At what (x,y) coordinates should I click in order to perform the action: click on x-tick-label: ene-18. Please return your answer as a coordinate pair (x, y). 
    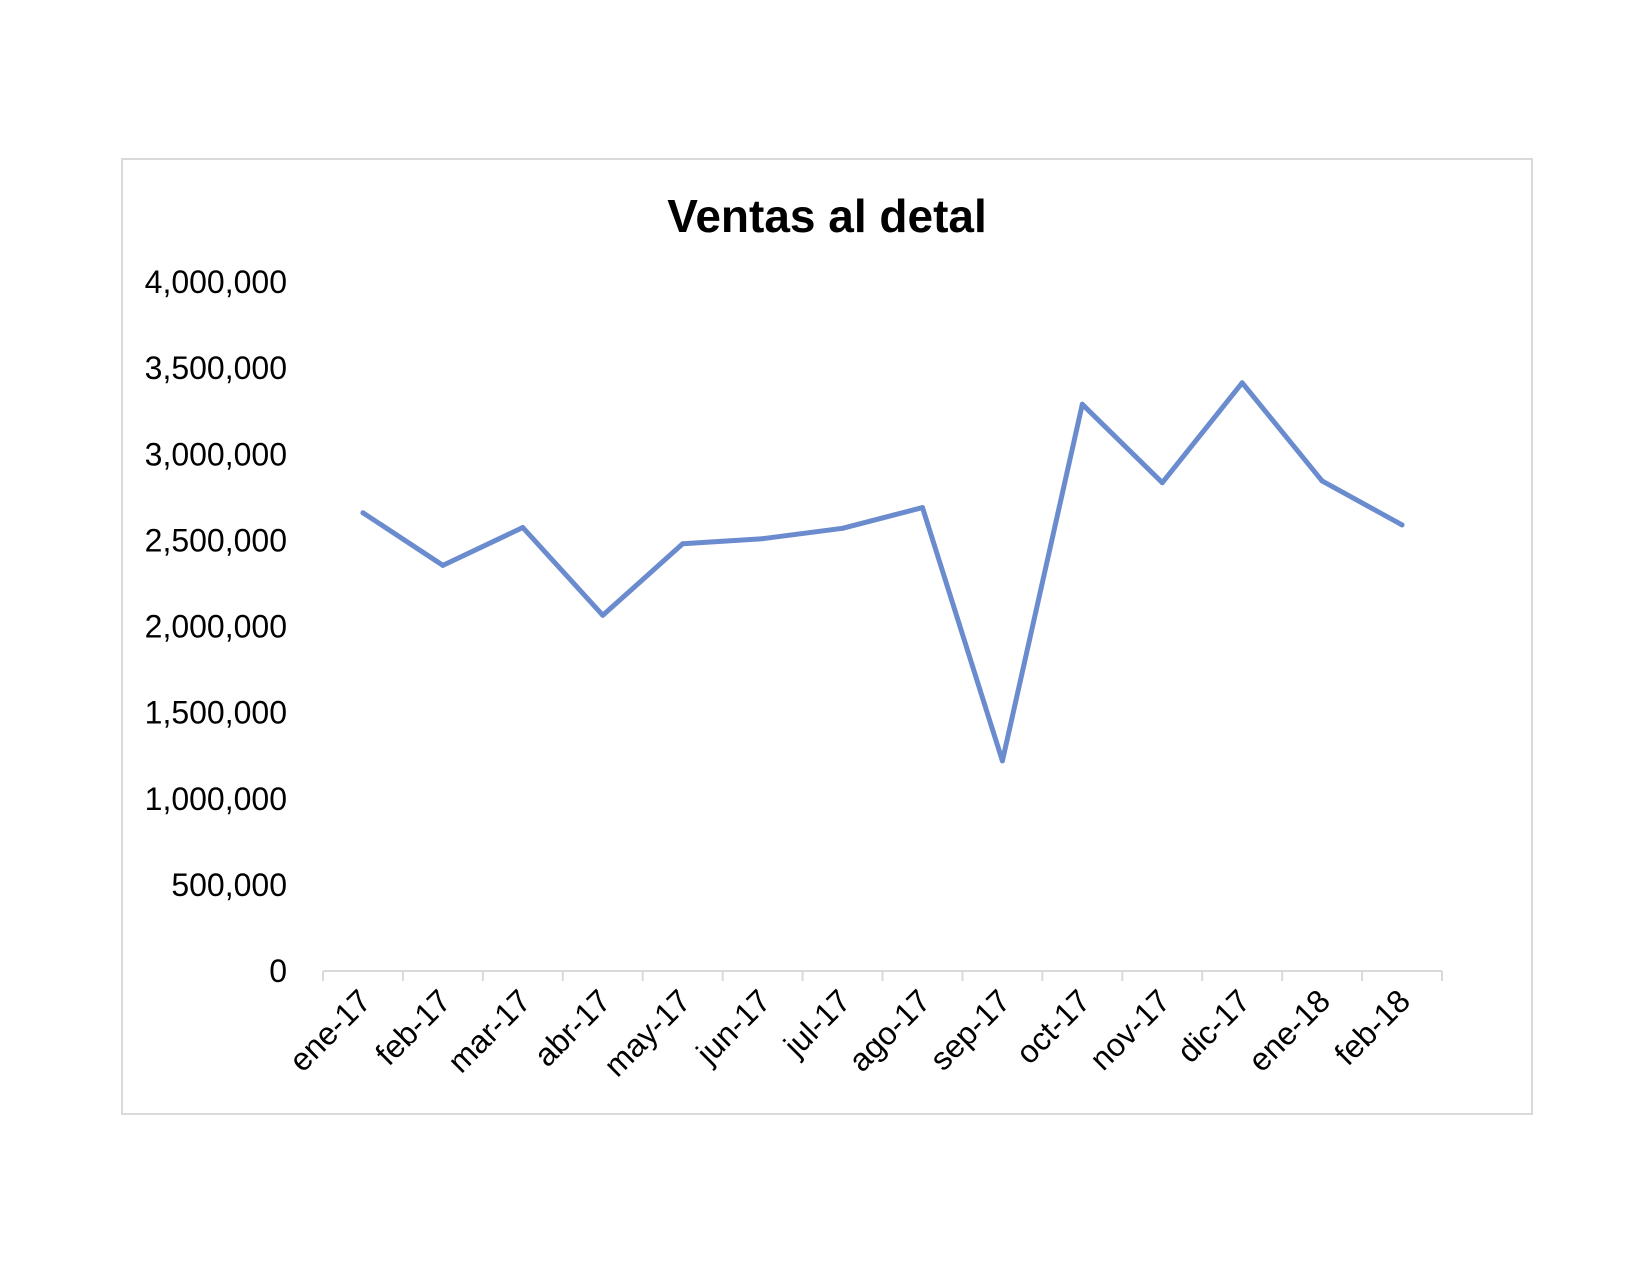
    Looking at the image, I should click on (1289, 1030).